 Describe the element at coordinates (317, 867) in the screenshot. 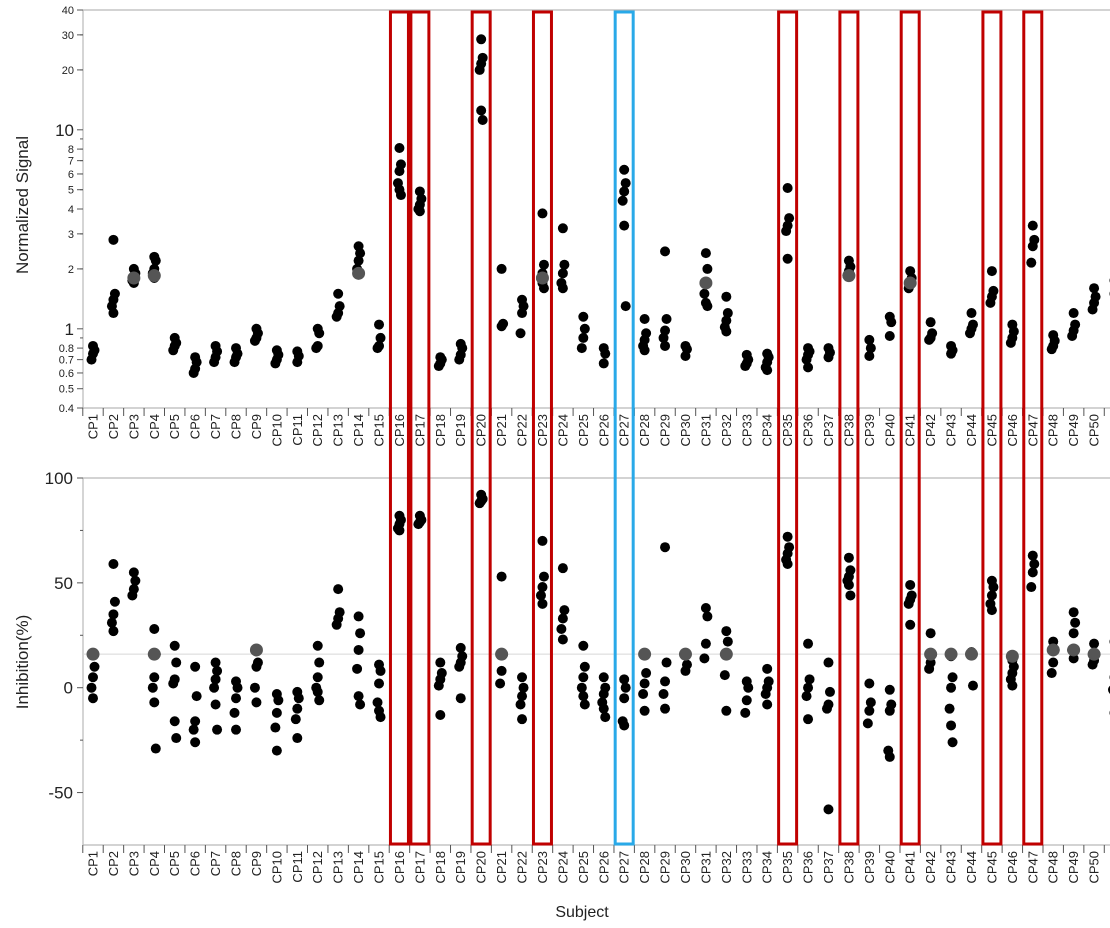

I see `x-tick-label: CP12` at that location.